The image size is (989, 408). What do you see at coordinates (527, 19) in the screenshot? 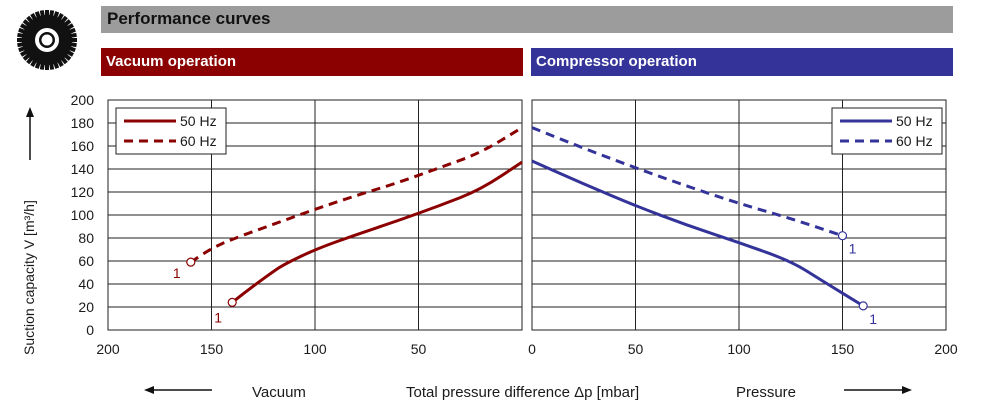
I see `title-banner: Performance curves` at bounding box center [527, 19].